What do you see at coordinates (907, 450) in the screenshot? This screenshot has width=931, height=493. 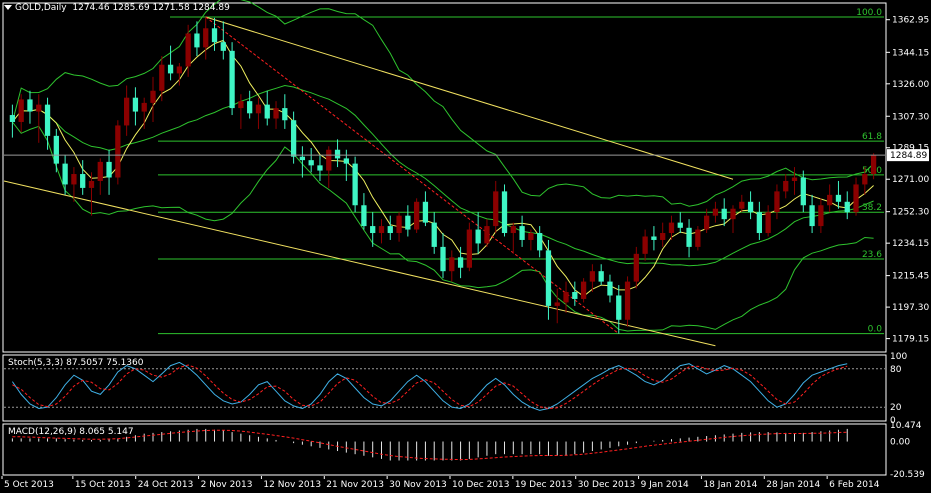 I see `macd-axis: 10.474 0.00 -20.539` at bounding box center [907, 450].